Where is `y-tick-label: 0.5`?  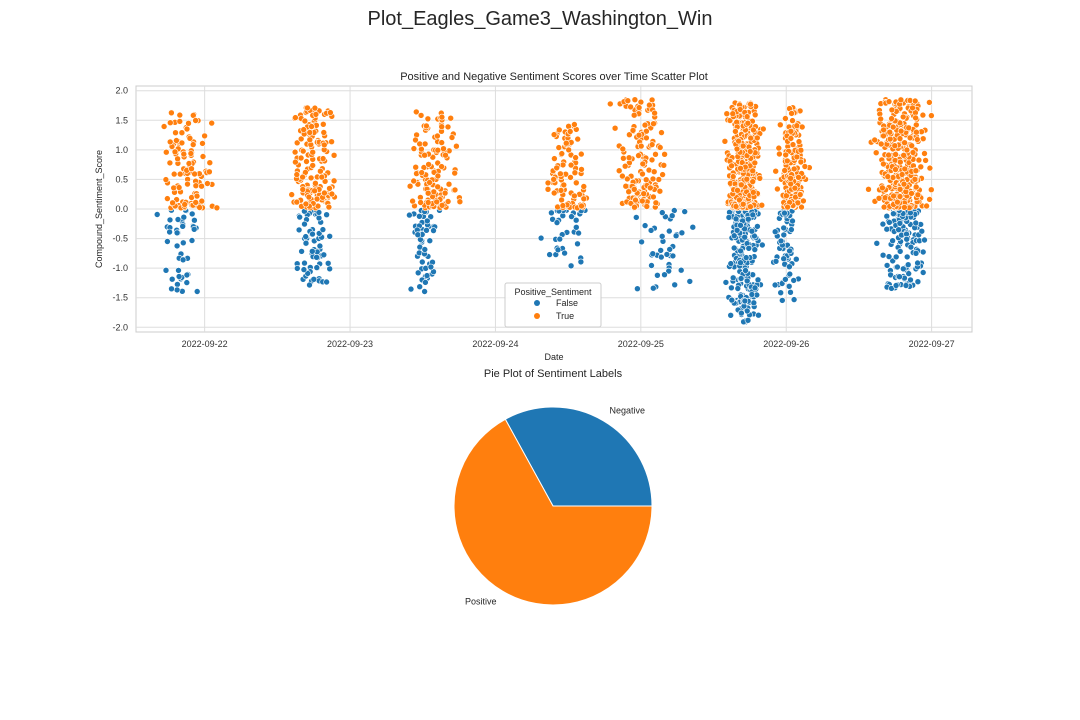
y-tick-label: 0.5 is located at coordinates (121, 179).